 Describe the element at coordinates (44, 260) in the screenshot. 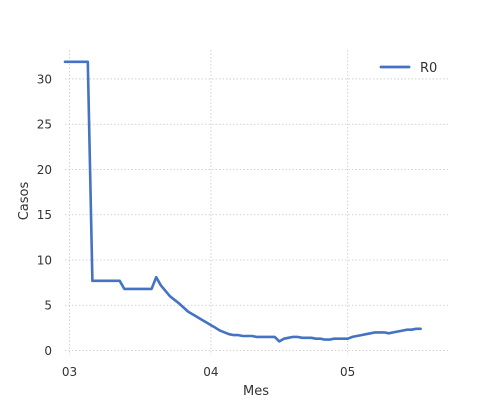

I see `y-tick-label-10: 10` at that location.